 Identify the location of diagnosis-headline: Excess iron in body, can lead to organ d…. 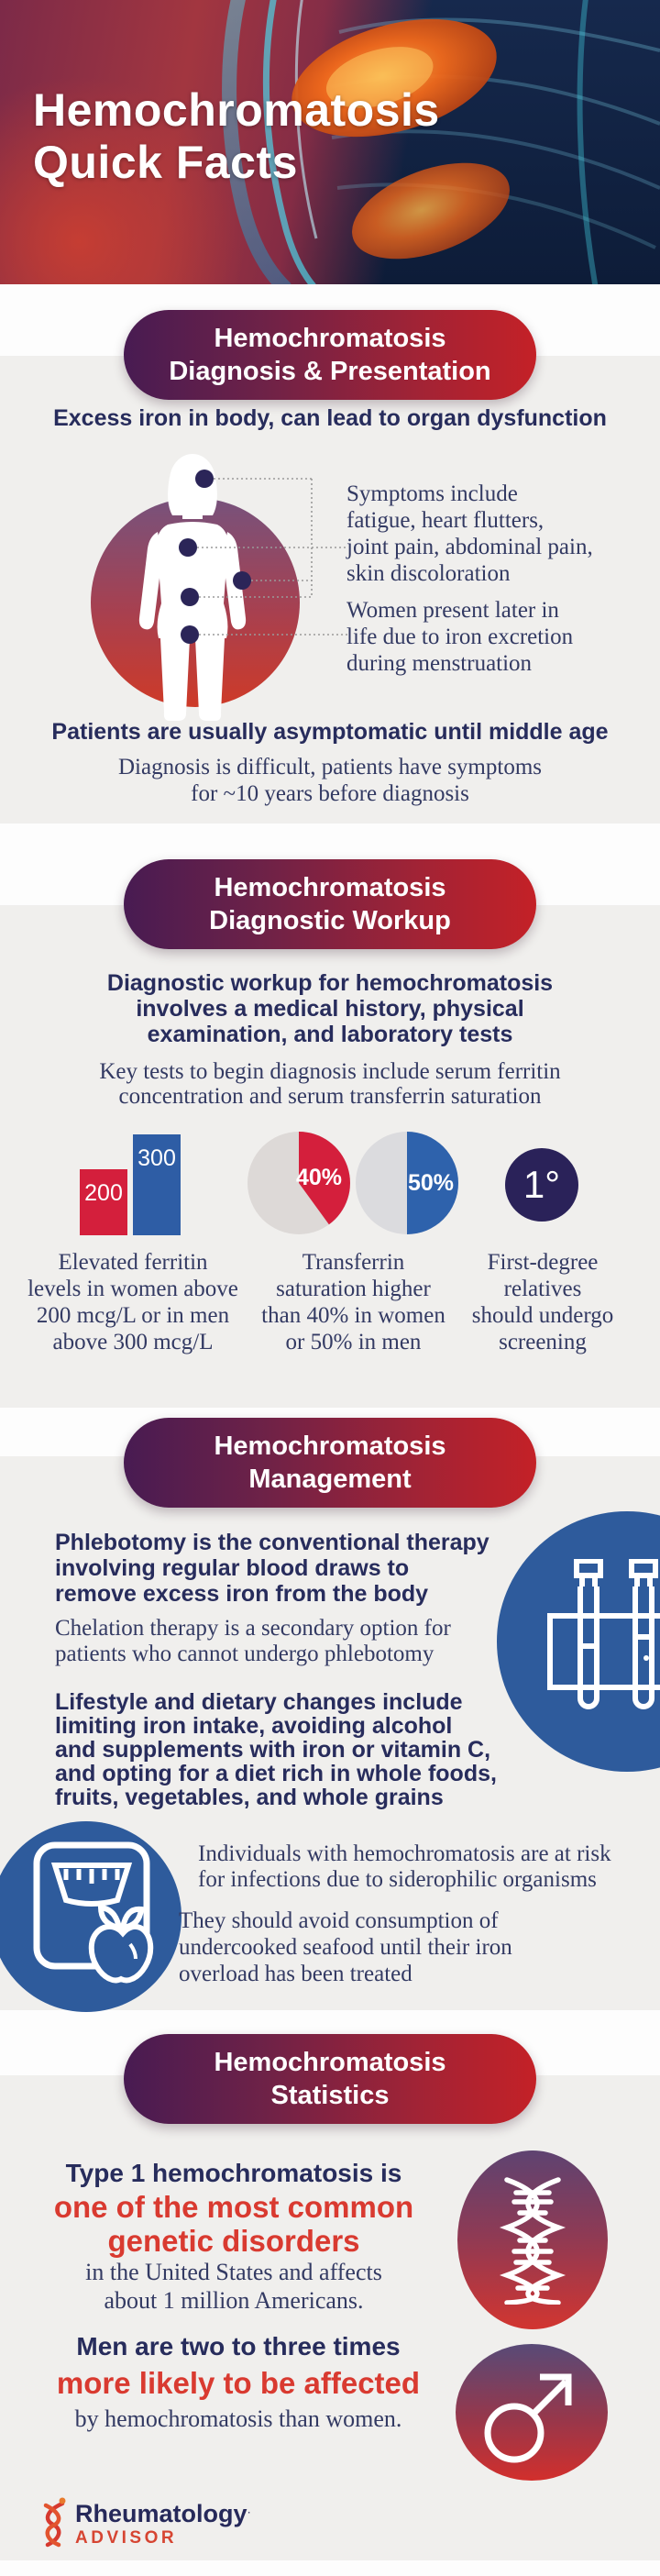
(330, 418).